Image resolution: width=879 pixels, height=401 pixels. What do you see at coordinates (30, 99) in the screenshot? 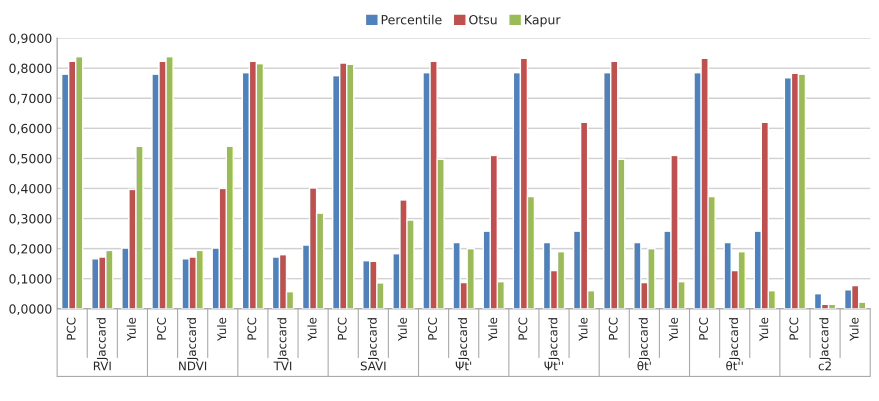
I see `y-tick-label: 0,7000` at bounding box center [30, 99].